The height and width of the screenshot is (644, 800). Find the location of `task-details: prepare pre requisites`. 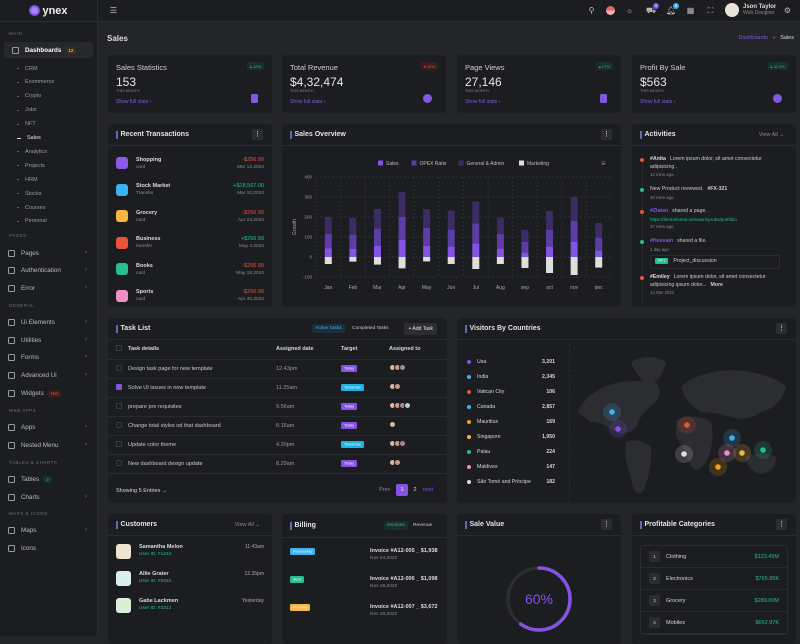

task-details: prepare pre requisites is located at coordinates (202, 407).